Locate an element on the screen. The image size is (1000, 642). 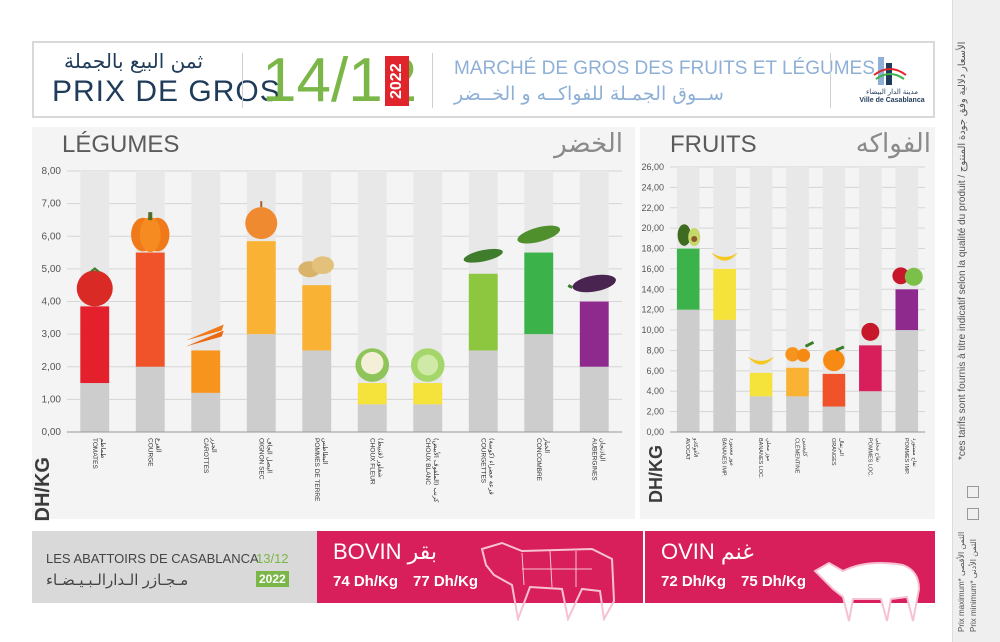
logo-text-arabic: مدينة الدار البيضاء is located at coordinates (891, 92).